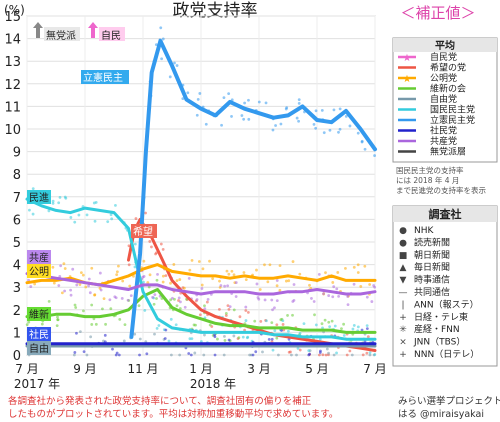  I want to click on y-tick-label: 2, so click(17, 311).